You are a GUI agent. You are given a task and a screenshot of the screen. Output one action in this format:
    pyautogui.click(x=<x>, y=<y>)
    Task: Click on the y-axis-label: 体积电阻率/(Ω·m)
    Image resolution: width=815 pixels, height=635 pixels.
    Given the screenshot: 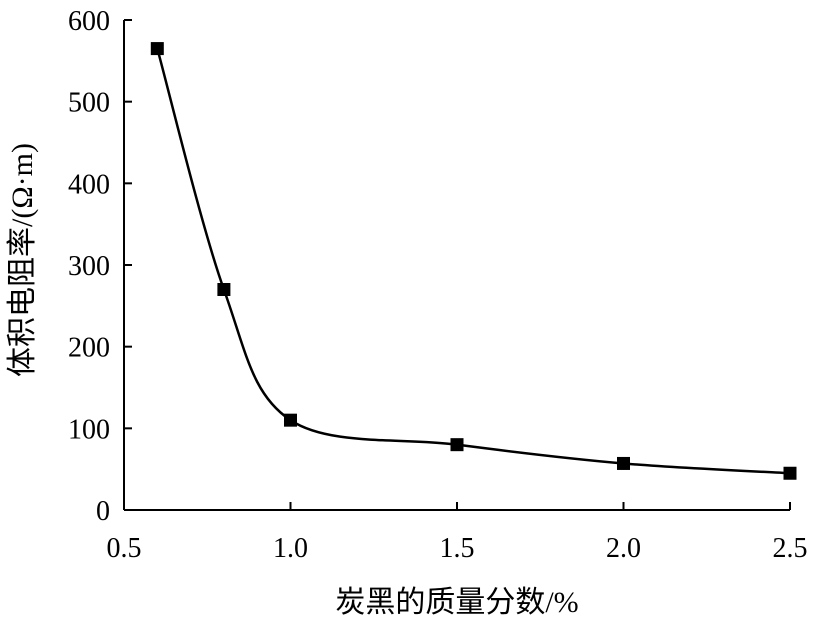 What is the action you would take?
    pyautogui.click(x=22, y=260)
    